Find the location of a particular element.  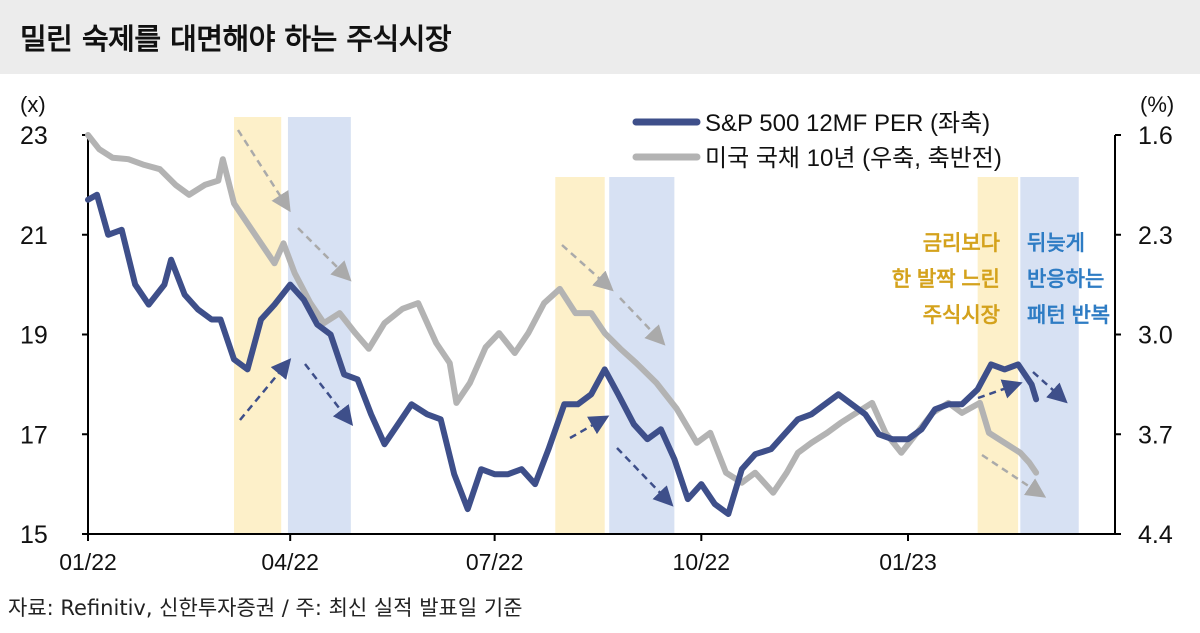

right-tick-label: 1.6 is located at coordinates (1155, 136).